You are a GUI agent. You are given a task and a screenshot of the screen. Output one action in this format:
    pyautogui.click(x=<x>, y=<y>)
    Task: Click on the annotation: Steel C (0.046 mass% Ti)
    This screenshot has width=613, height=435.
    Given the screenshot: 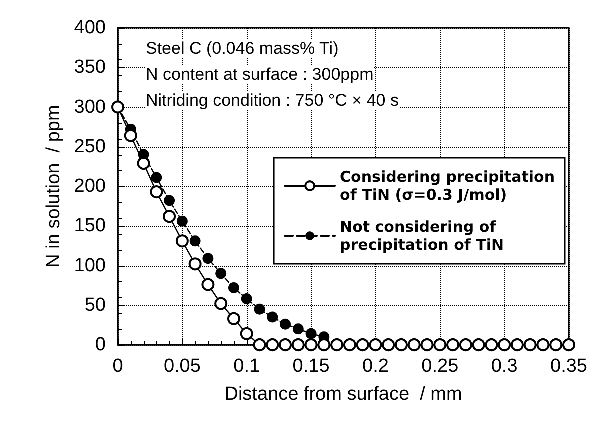 What is the action you would take?
    pyautogui.click(x=242, y=48)
    